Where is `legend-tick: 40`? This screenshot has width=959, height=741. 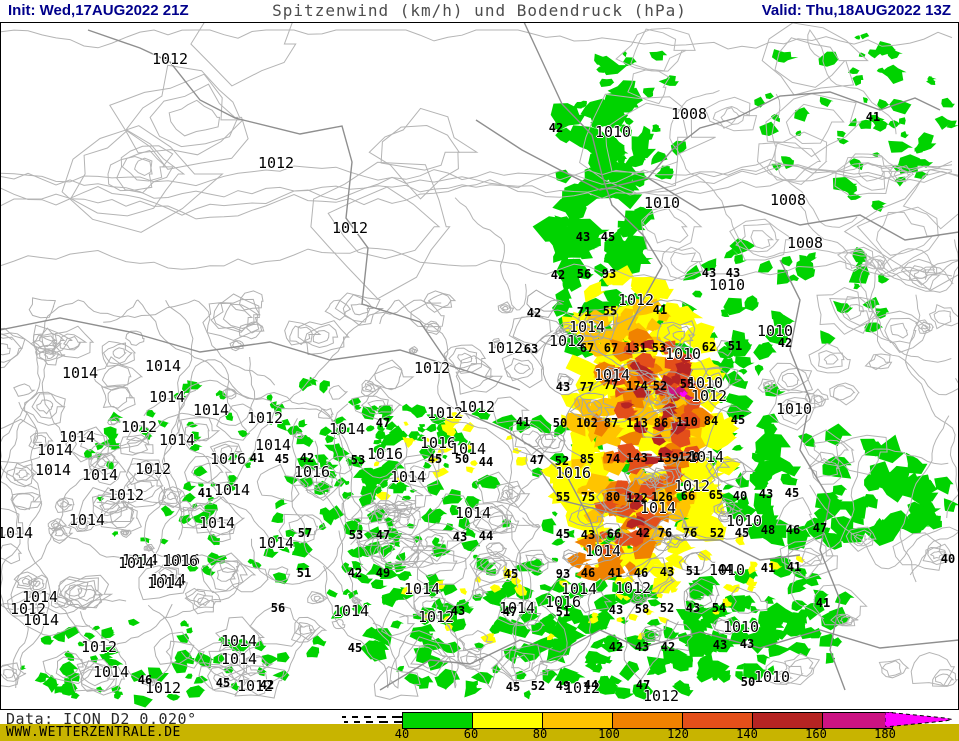
legend-tick: 40 is located at coordinates (402, 734).